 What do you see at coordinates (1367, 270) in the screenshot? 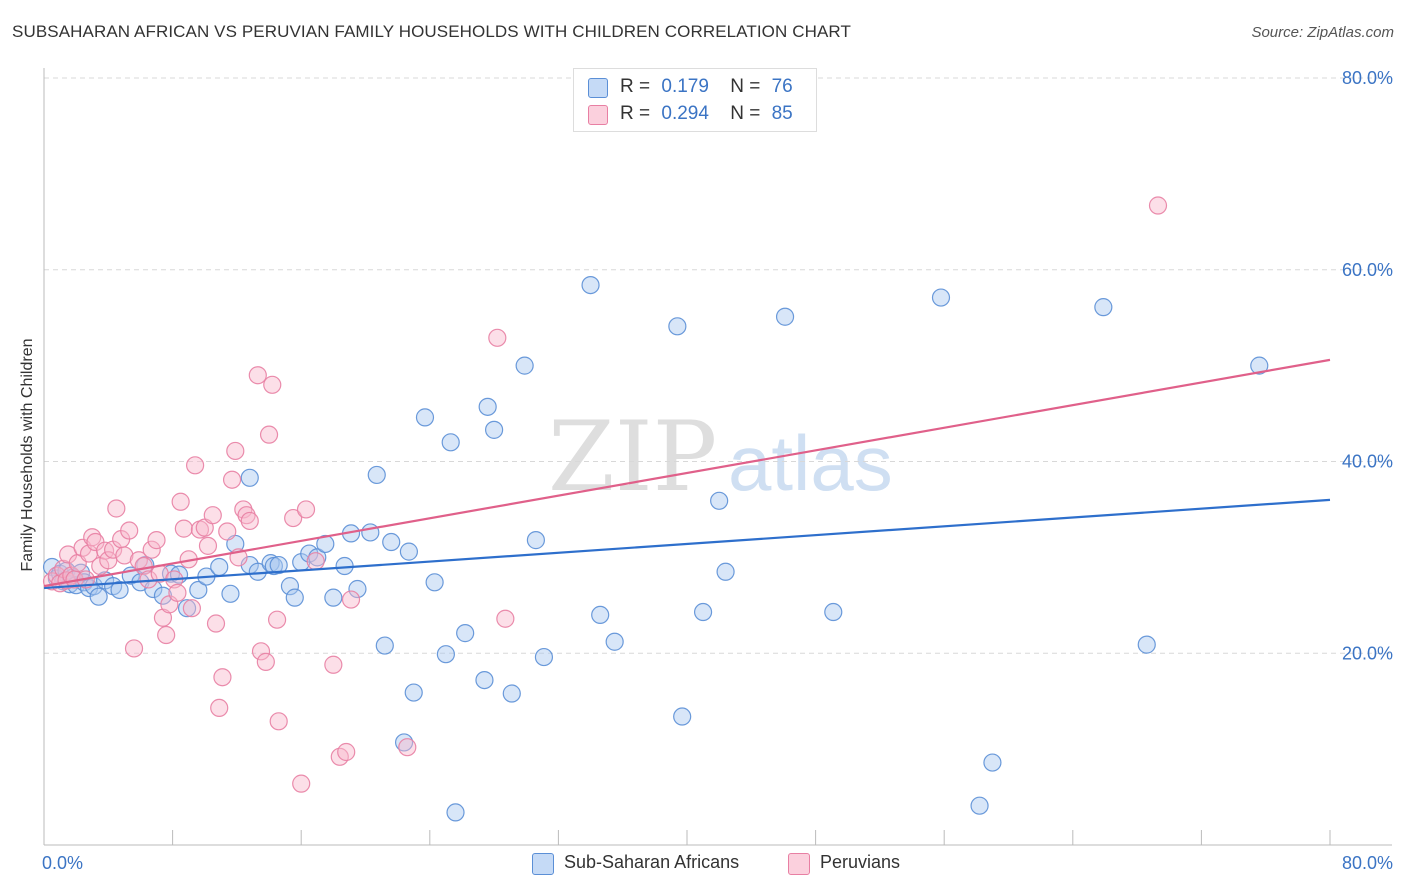
I see `y-tick-label: 60.0%` at bounding box center [1367, 270].